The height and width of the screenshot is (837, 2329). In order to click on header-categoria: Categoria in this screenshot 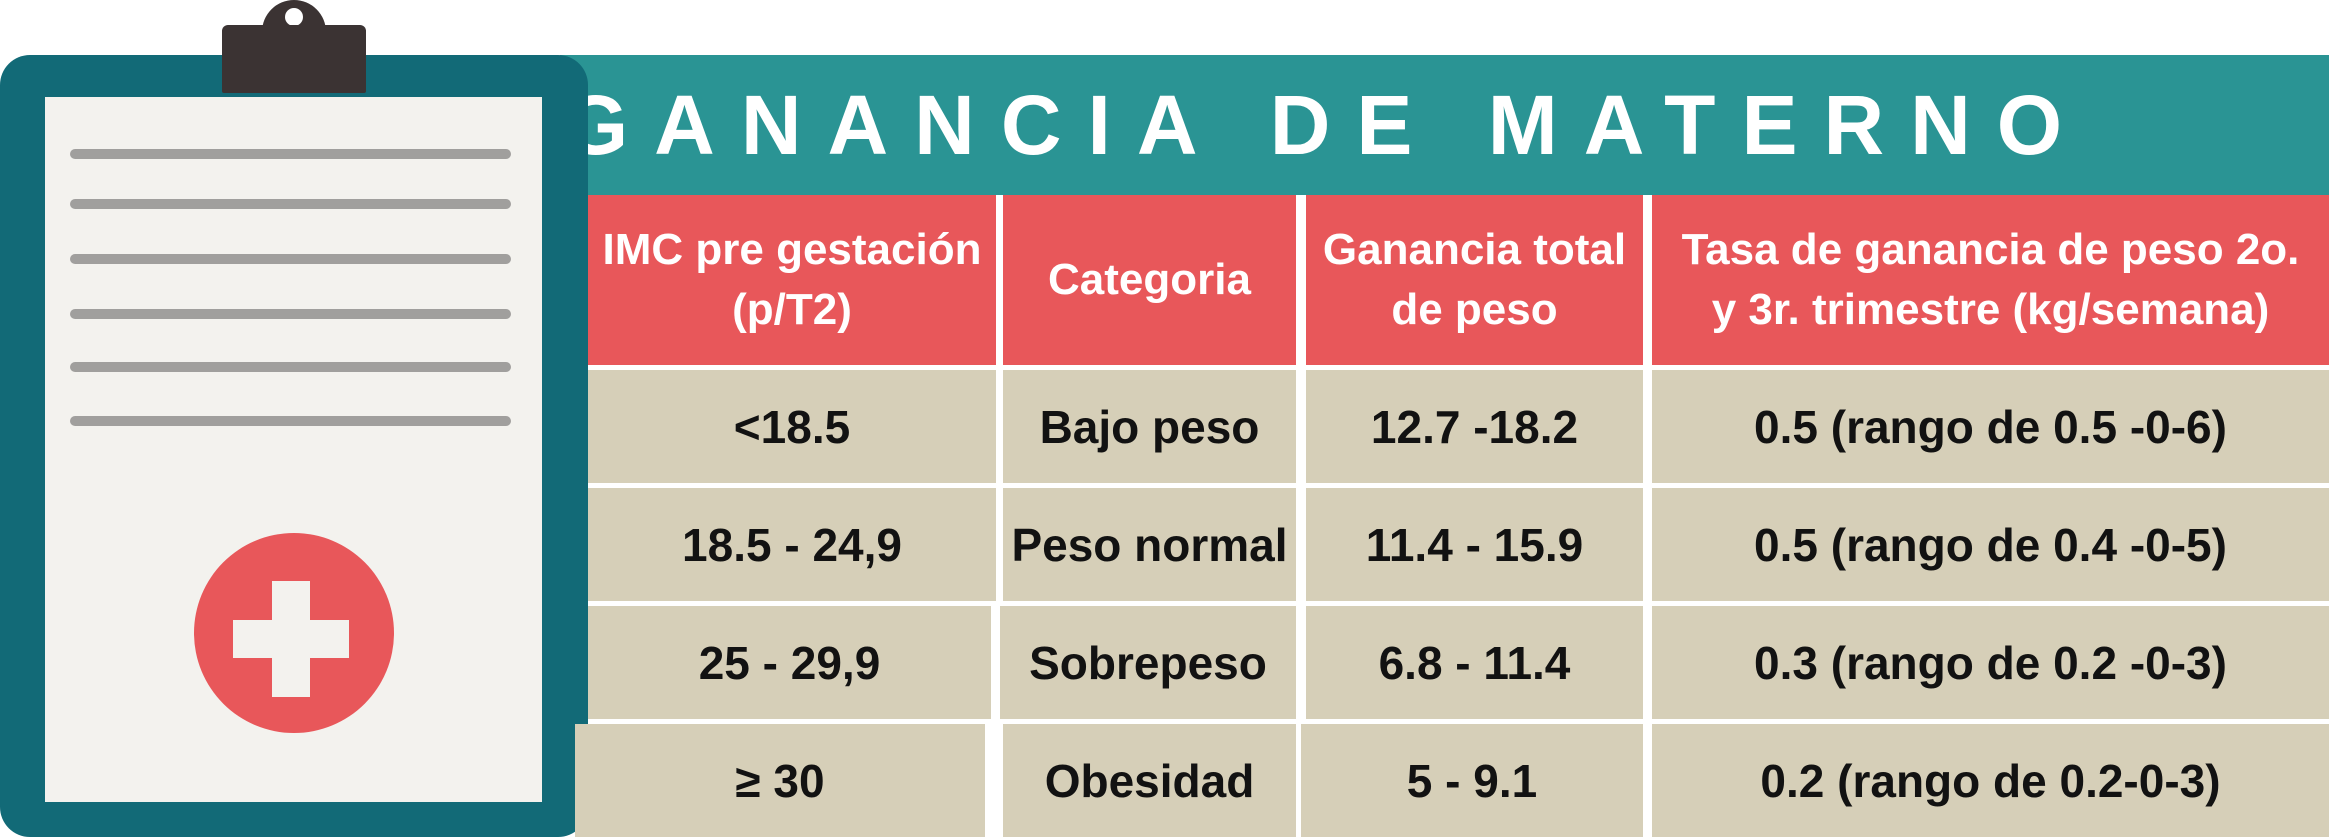, I will do `click(1149, 280)`.